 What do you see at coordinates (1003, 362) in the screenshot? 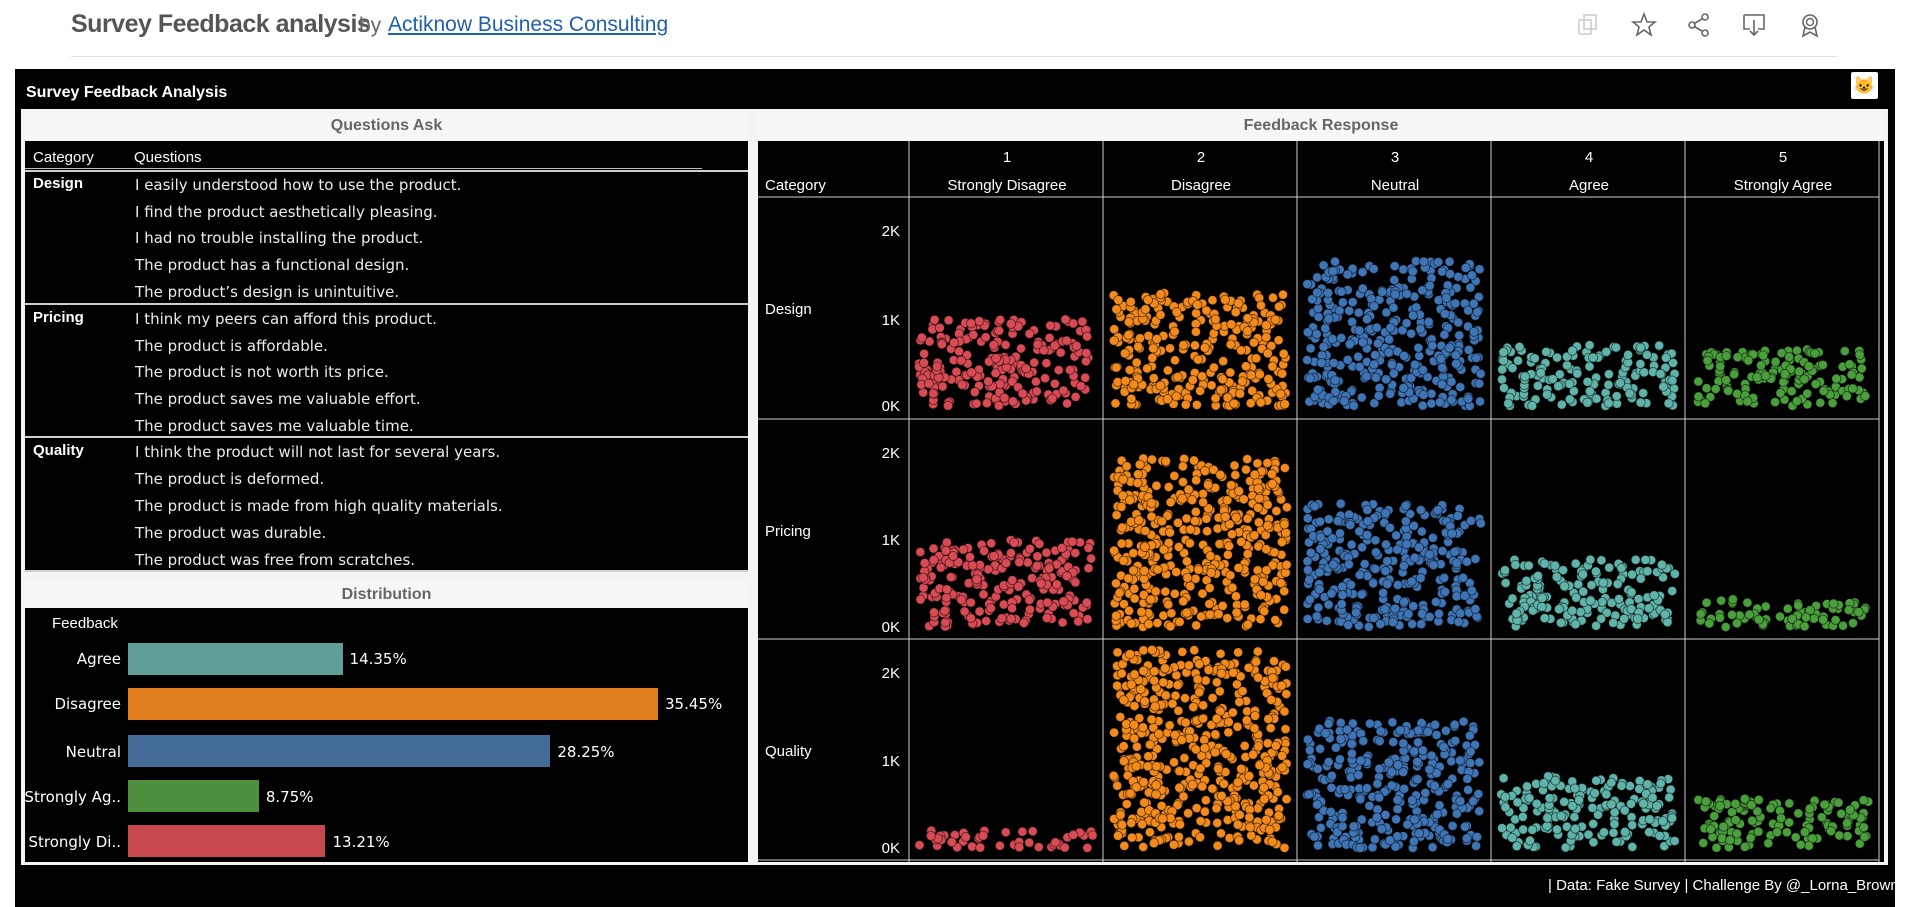
I see `dot-cloud-design-strongly-disagree` at bounding box center [1003, 362].